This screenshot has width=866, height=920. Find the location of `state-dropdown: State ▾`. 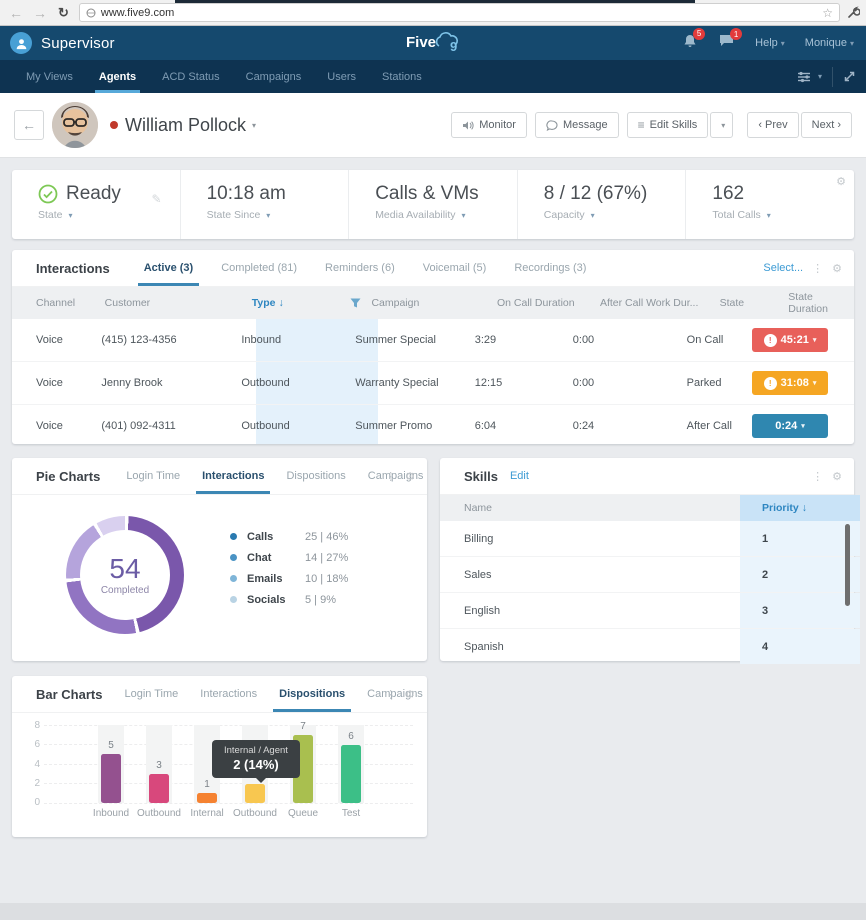

state-dropdown: State ▾ is located at coordinates (109, 215).